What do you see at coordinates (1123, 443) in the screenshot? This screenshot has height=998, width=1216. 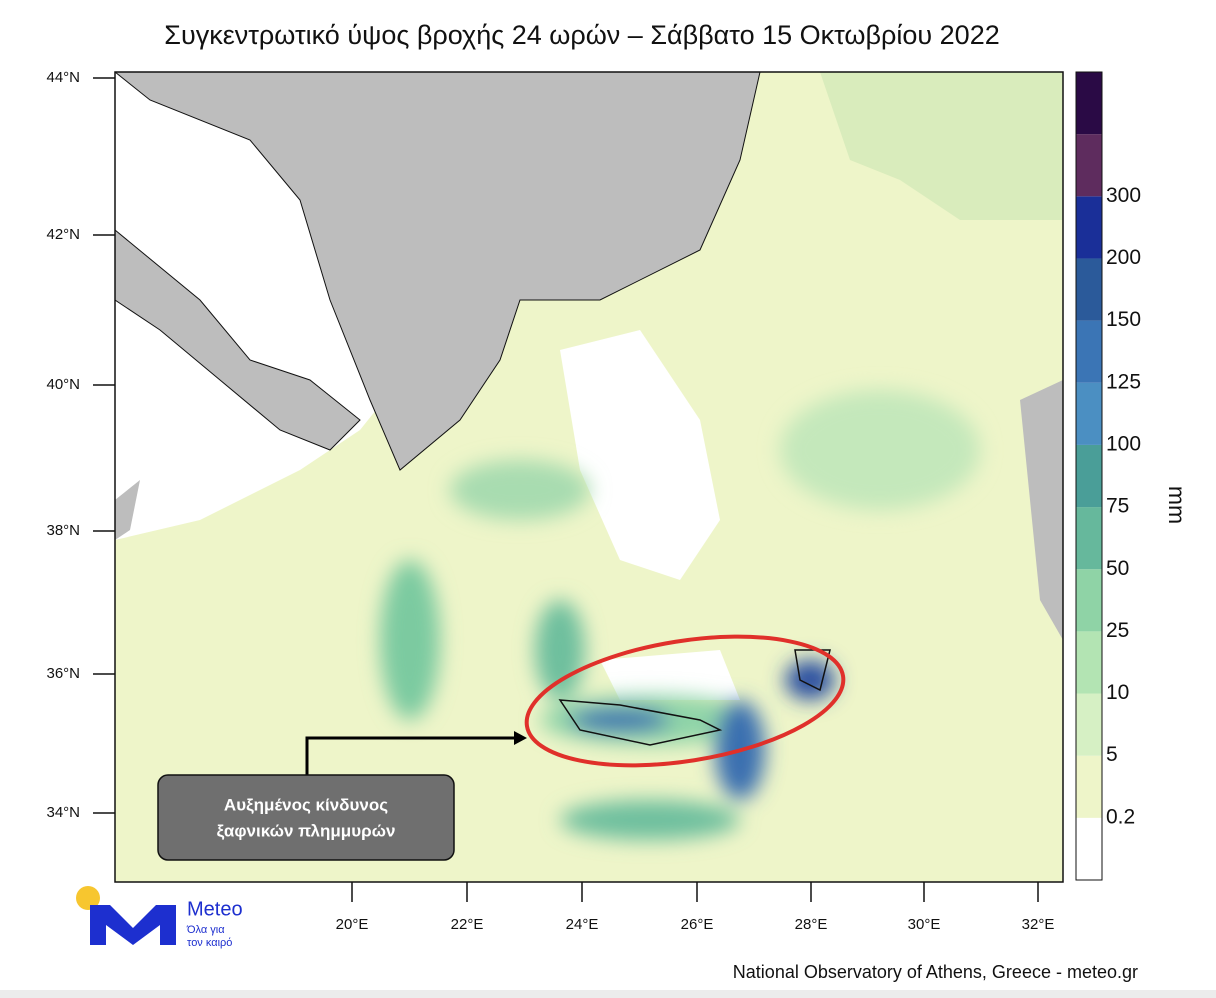 I see `colorbar-label: 100` at bounding box center [1123, 443].